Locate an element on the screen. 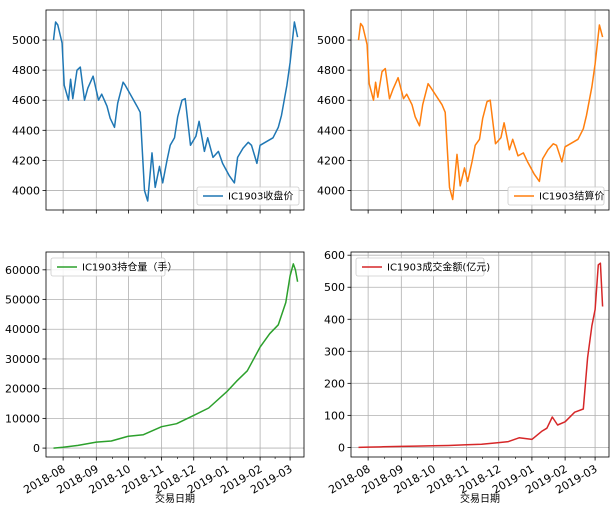  legend: IC1903成交金额(亿元) is located at coordinates (422, 267).